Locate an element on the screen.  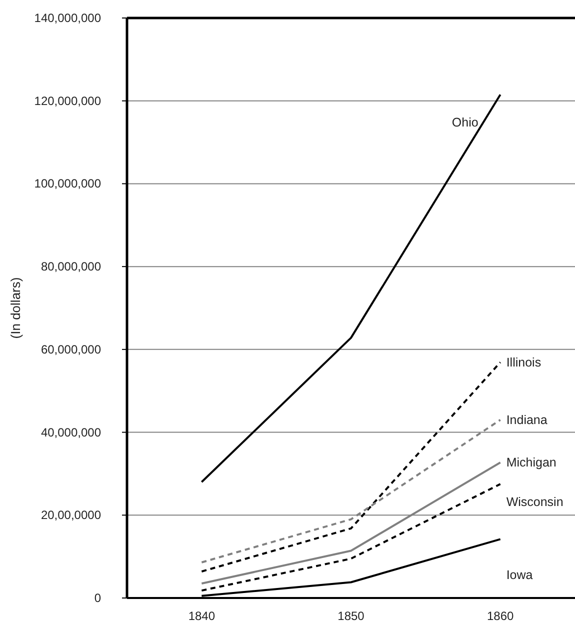
y-tick-label: 100,000,000 is located at coordinates (68, 183).